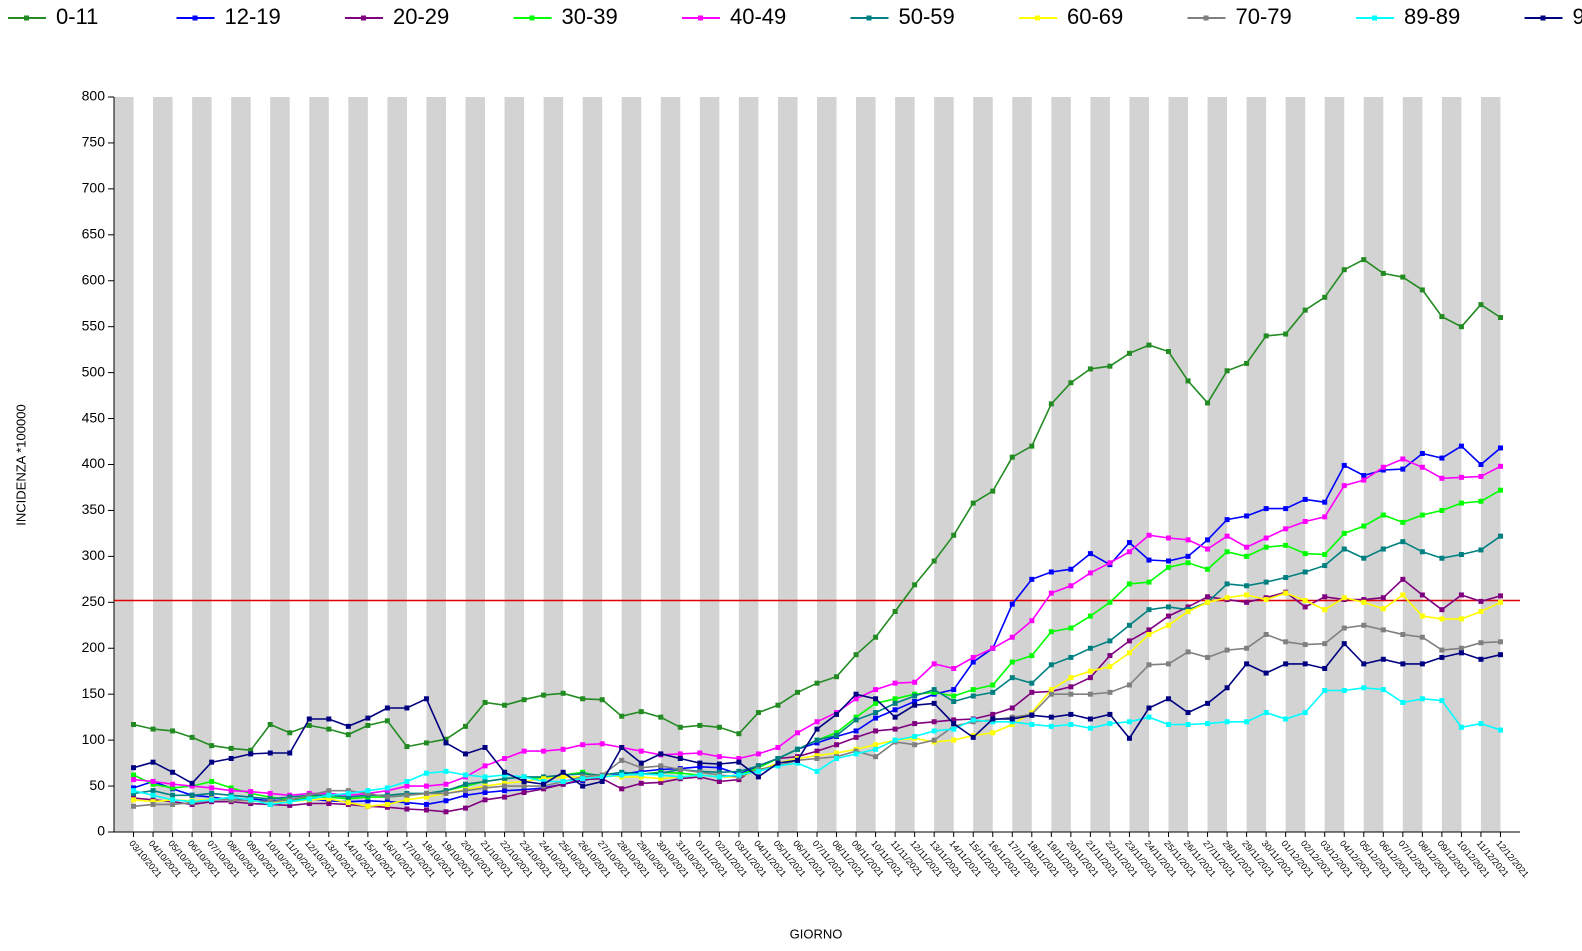  What do you see at coordinates (94, 325) in the screenshot?
I see `y-tick-label: 550` at bounding box center [94, 325].